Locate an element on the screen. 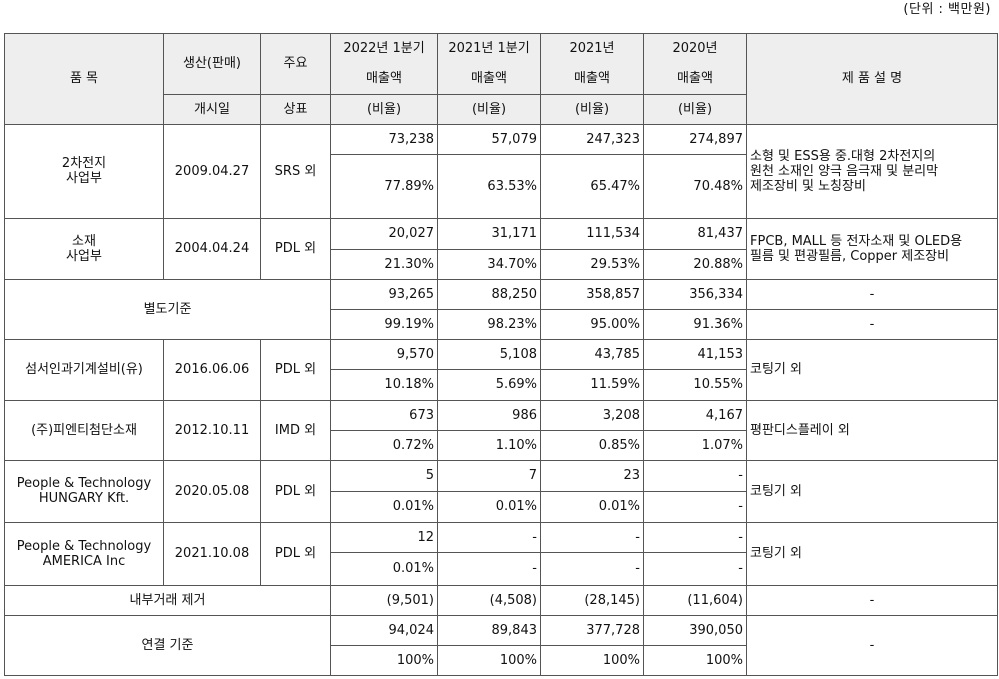 This screenshot has width=999, height=679. table-row: 별도기준 93,265 88,250 358,857 356,334 - is located at coordinates (501, 309).